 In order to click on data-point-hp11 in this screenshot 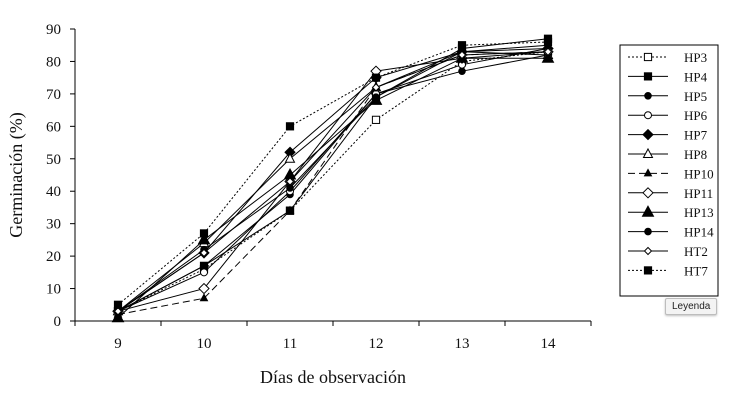, I will do `click(204, 288)`.